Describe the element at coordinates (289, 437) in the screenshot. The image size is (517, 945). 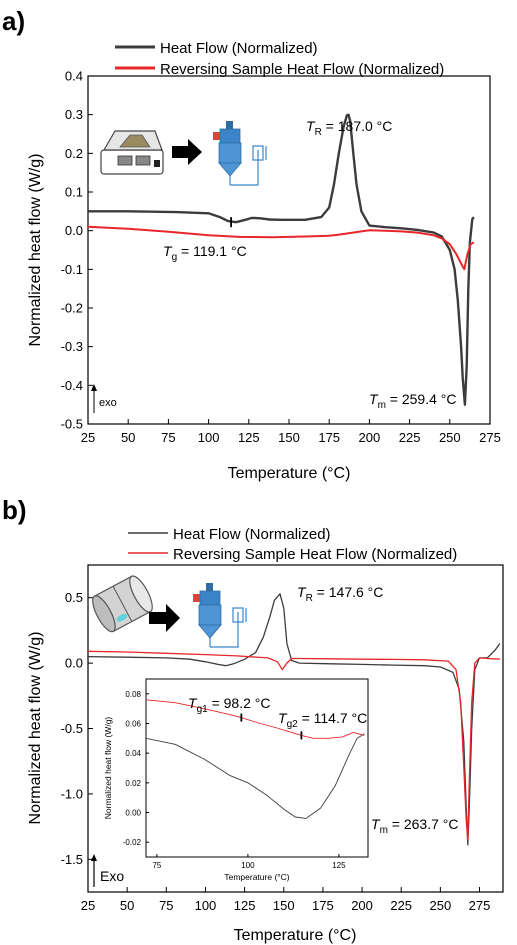
I see `a-x-tick-label: 150` at that location.